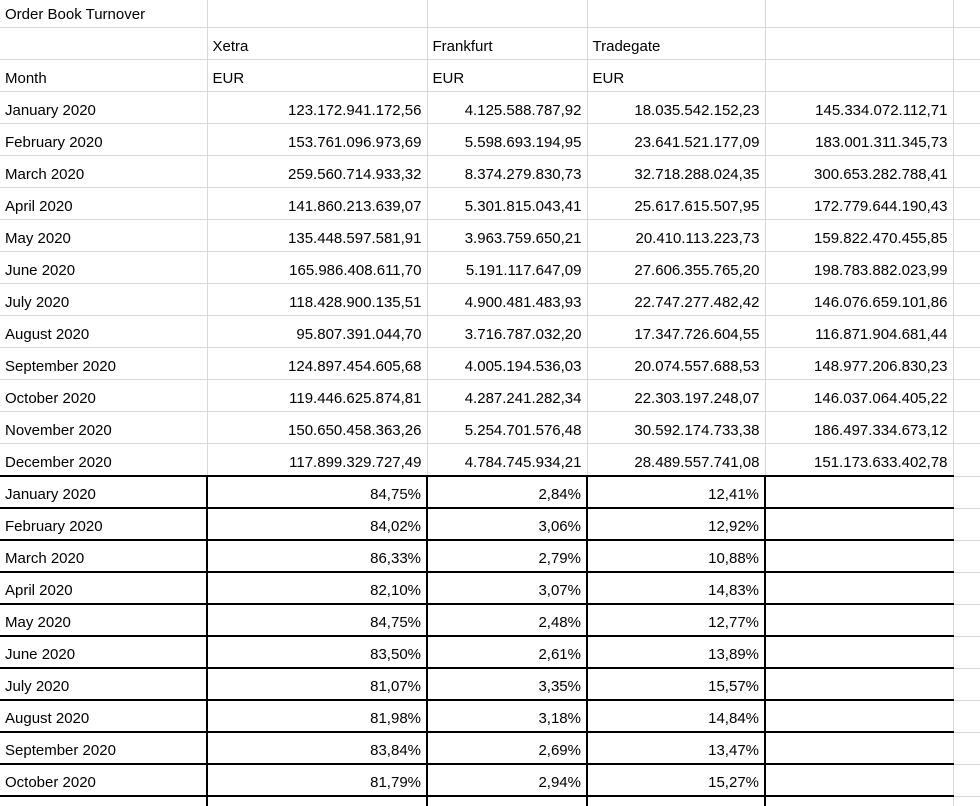 The height and width of the screenshot is (806, 980). Describe the element at coordinates (317, 460) in the screenshot. I see `xetra-eur-cell: 117.899.329.727,49` at that location.